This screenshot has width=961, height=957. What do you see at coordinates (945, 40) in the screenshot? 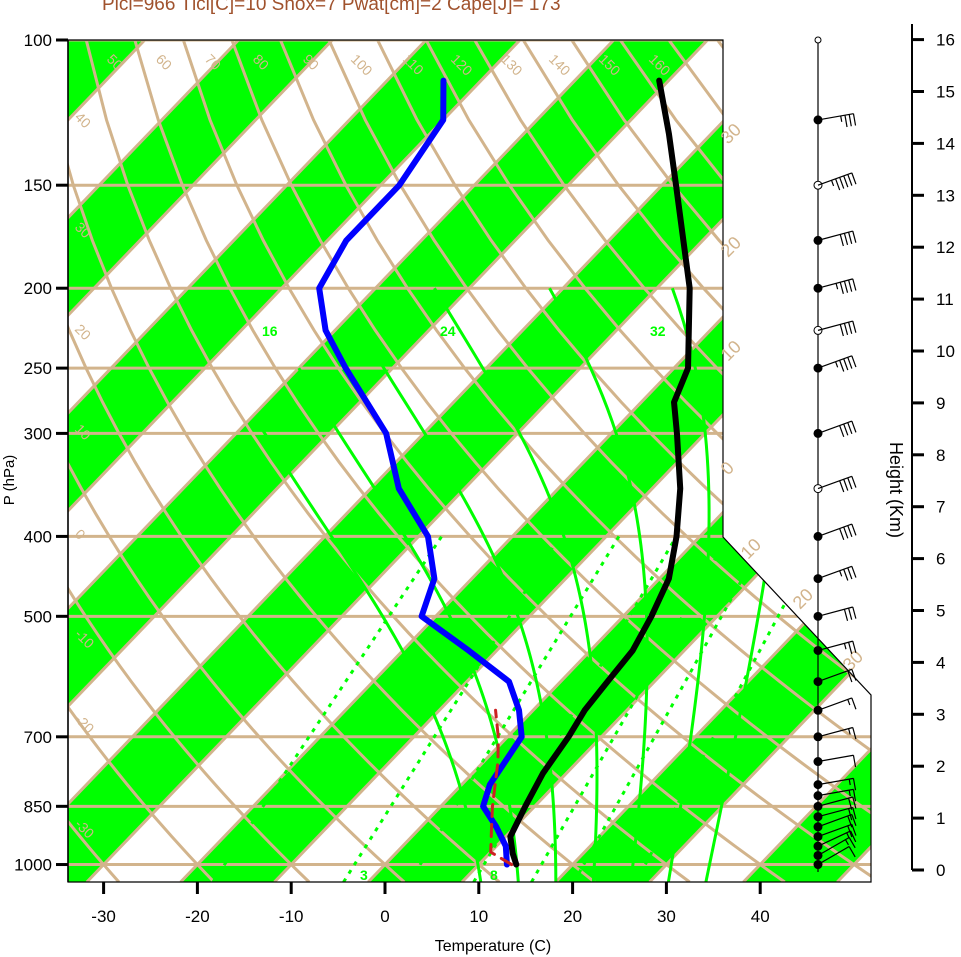
I see `height-tick-label: 16` at bounding box center [945, 40].